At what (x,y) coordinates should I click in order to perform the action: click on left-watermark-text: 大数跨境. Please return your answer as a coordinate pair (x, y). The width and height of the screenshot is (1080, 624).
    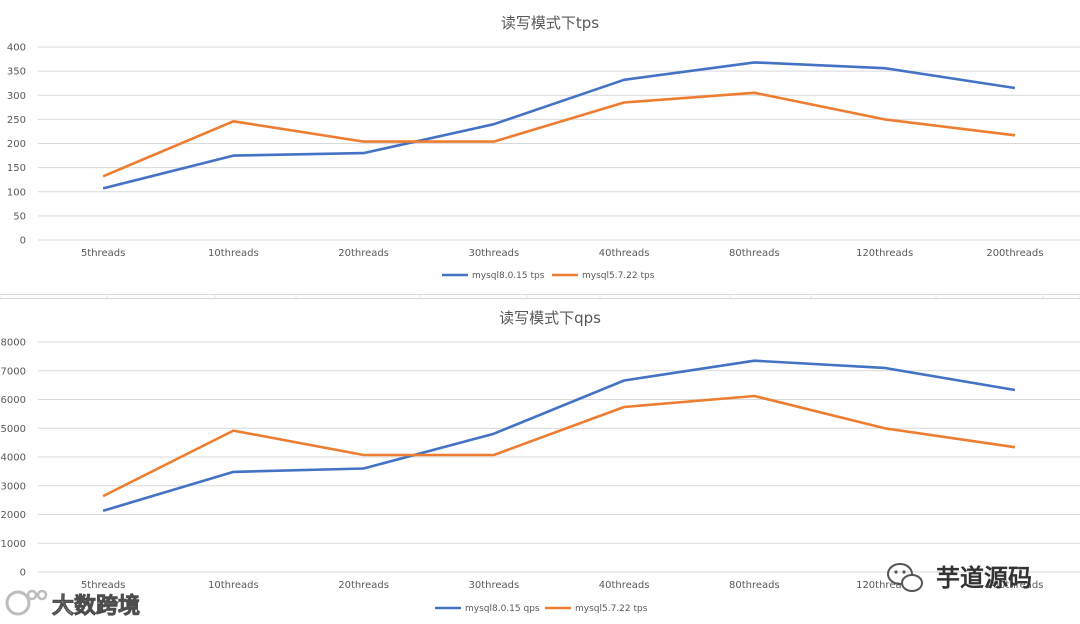
    Looking at the image, I should click on (96, 606).